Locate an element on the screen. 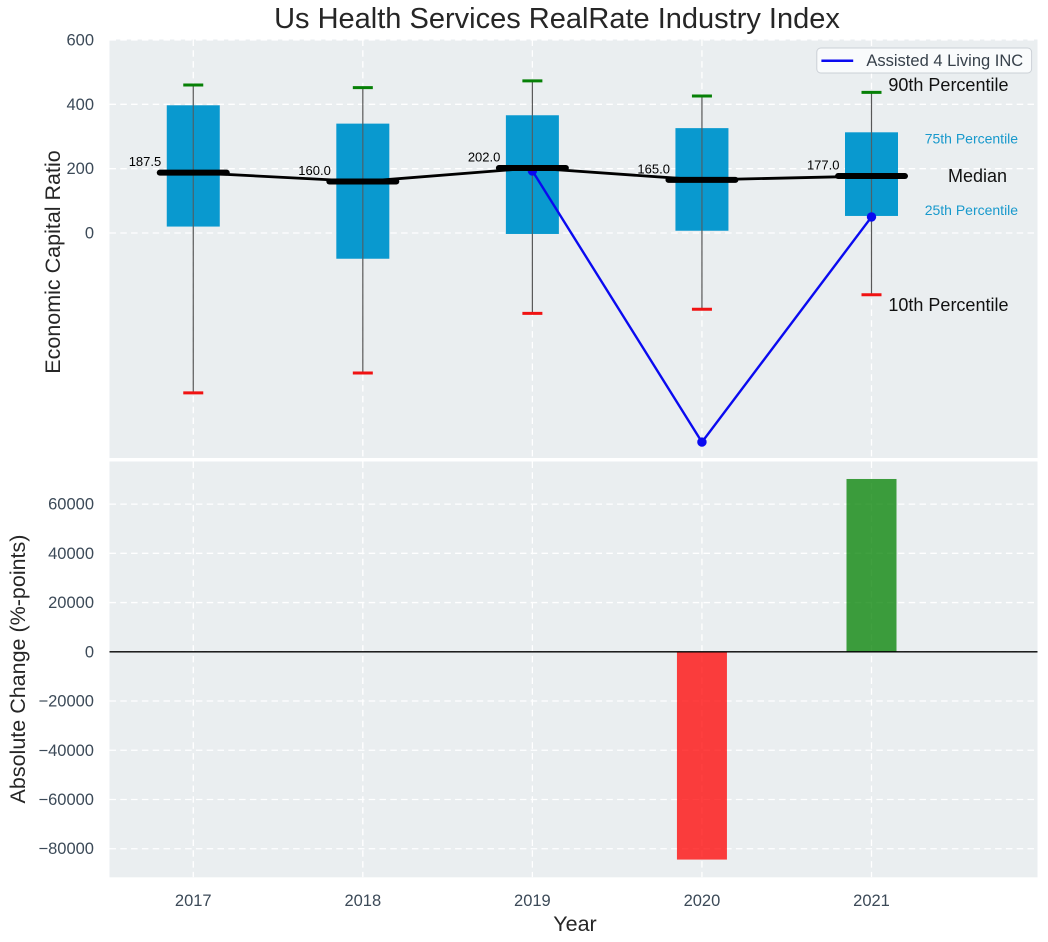 The height and width of the screenshot is (942, 1048). annotation-10th-percentile: 10th Percentile is located at coordinates (948, 305).